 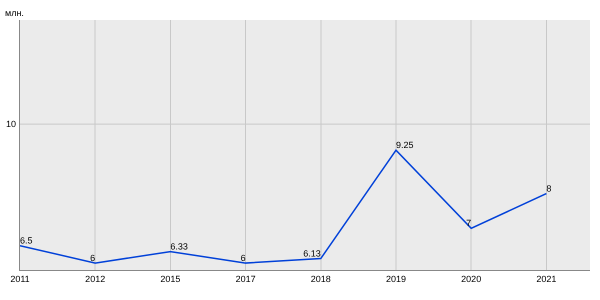 I want to click on y-axis-title: млн., so click(x=14, y=13).